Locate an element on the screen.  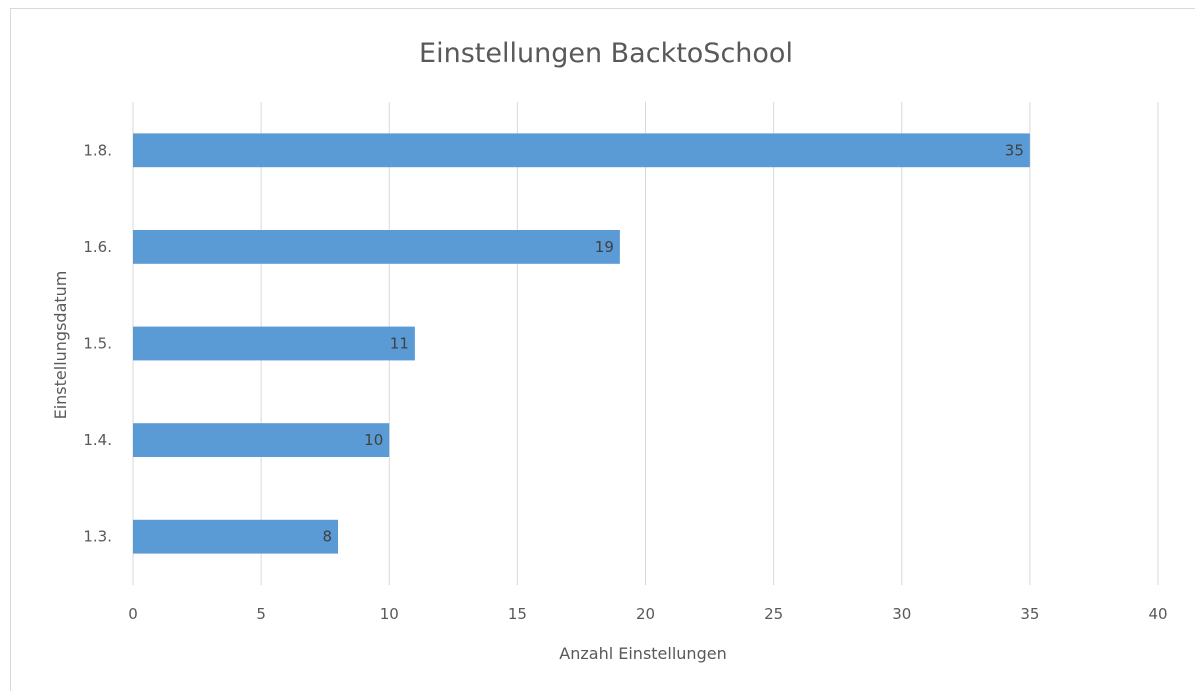
x-tick-label: 20 is located at coordinates (645, 614).